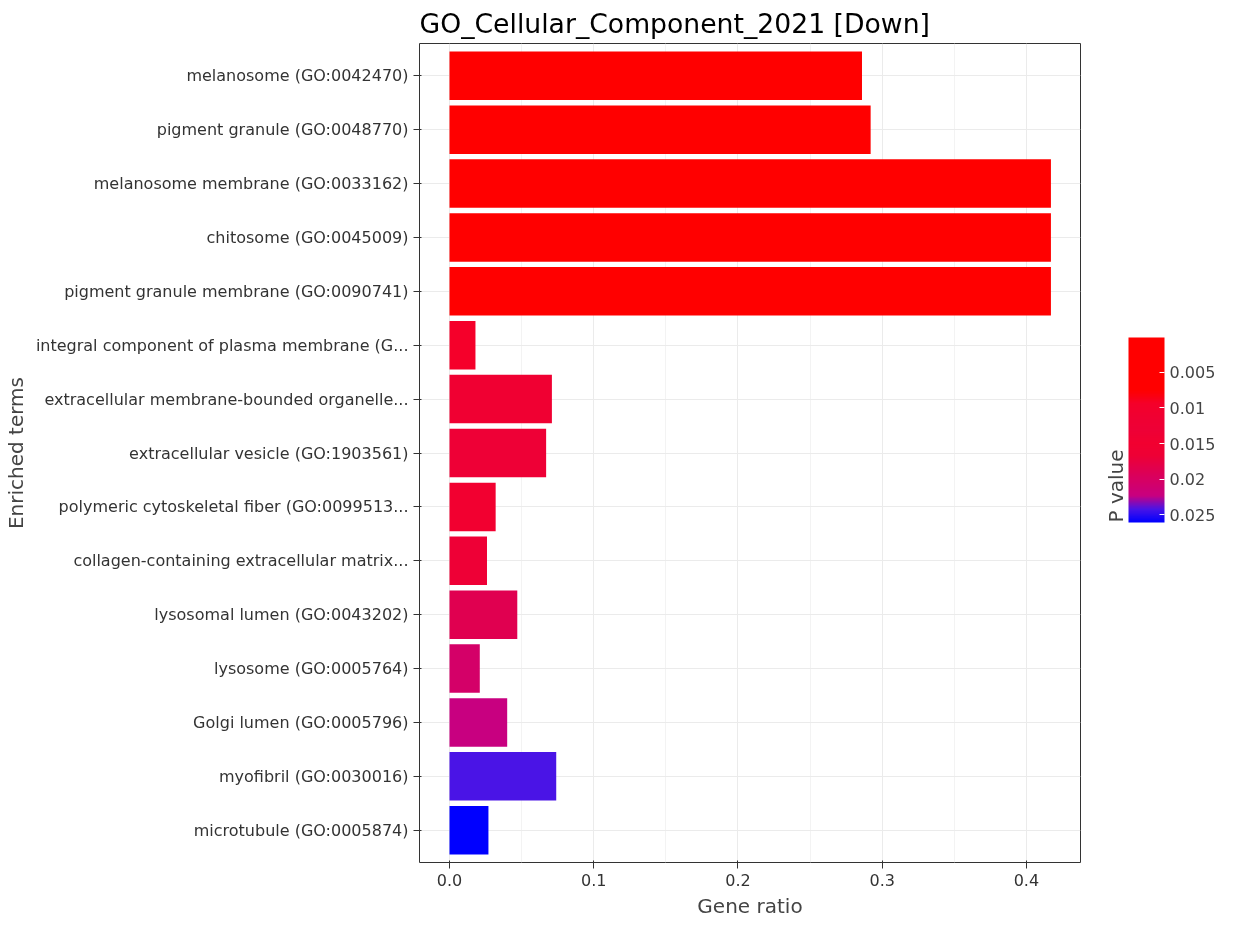 The height and width of the screenshot is (928, 1239). What do you see at coordinates (282, 130) in the screenshot?
I see `y-tick-label: pigment granule (GO:0048770)` at bounding box center [282, 130].